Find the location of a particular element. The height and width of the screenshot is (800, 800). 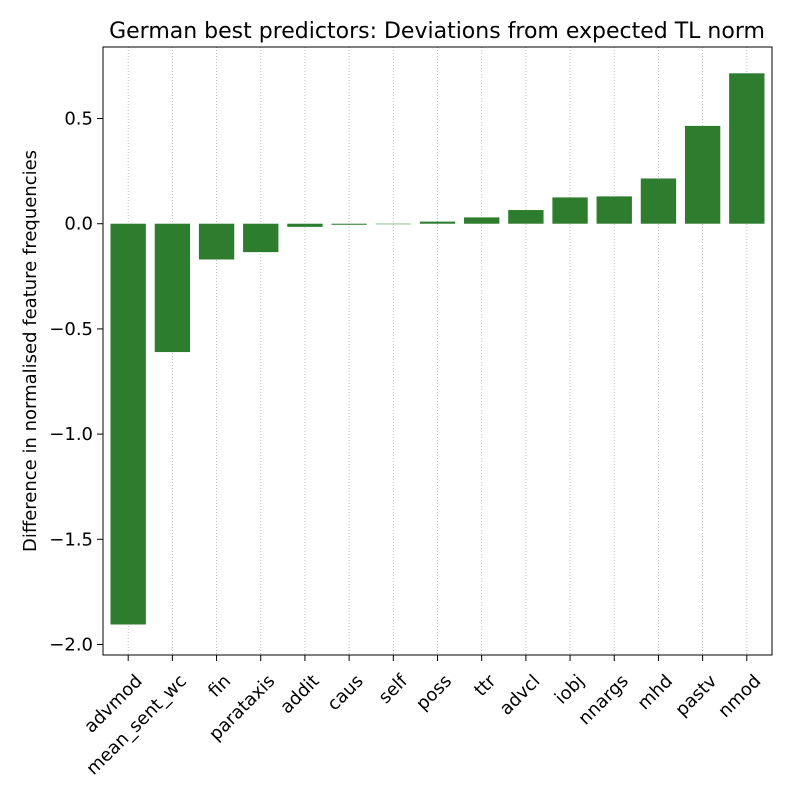

y-tick-label: −1.5 is located at coordinates (71, 539).